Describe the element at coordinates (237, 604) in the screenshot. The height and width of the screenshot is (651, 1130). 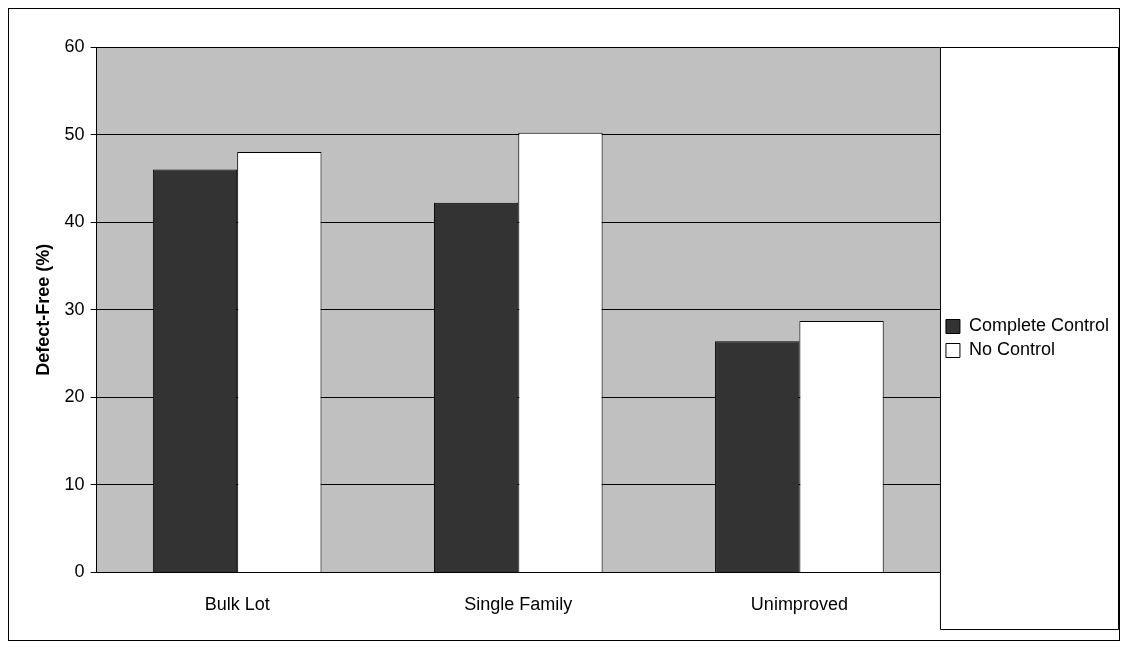
I see `x-tick-label: Bulk Lot` at that location.